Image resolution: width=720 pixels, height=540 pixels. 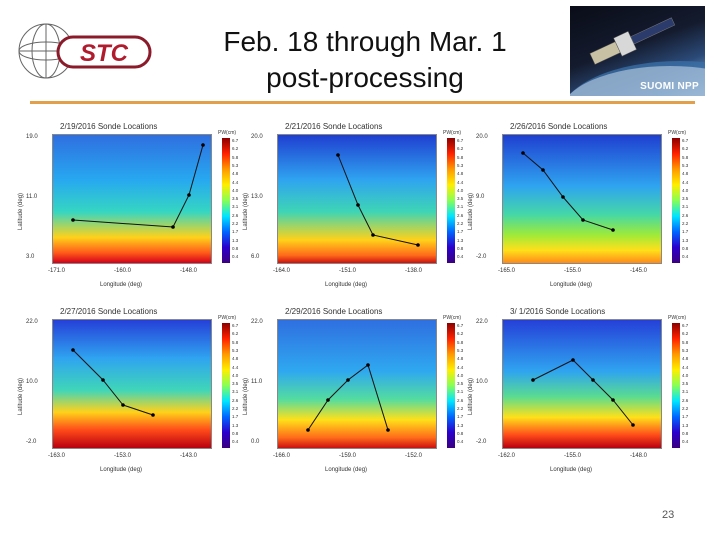 I want to click on colorbar-tick-label: 4.0, so click(x=235, y=375).